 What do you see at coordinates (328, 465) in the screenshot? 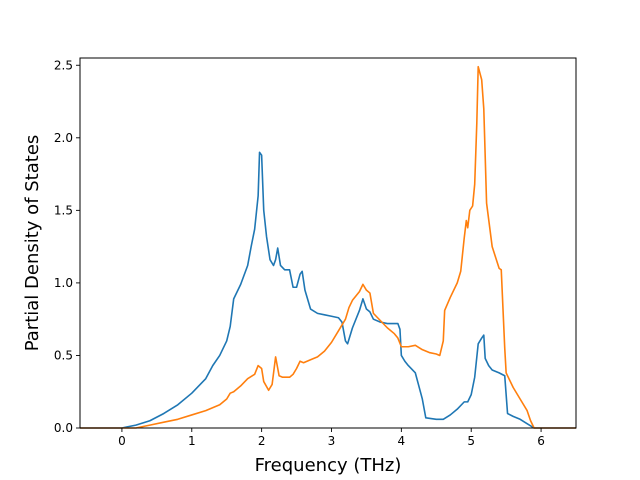
I see `x-axis-label: Frequency (THz)` at bounding box center [328, 465].